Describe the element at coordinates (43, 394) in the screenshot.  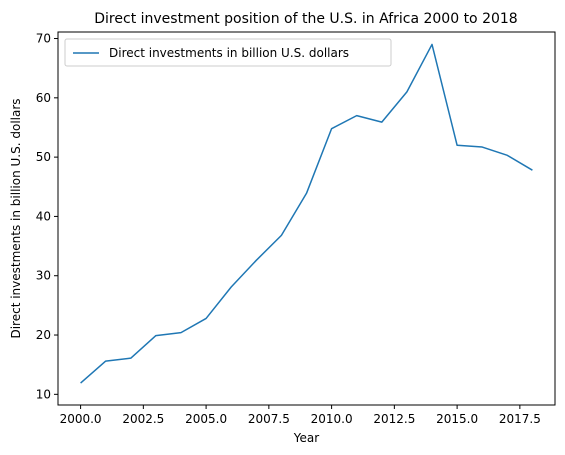
I see `y-tick-label: 10` at that location.